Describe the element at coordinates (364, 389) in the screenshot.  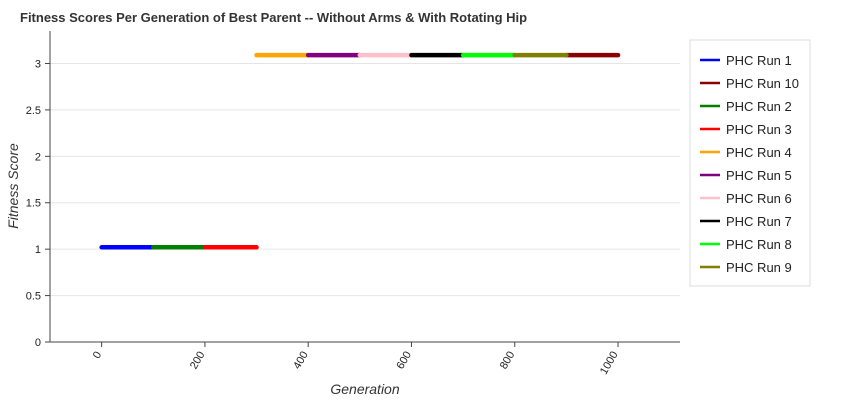
I see `x-axis-label: Generation` at that location.